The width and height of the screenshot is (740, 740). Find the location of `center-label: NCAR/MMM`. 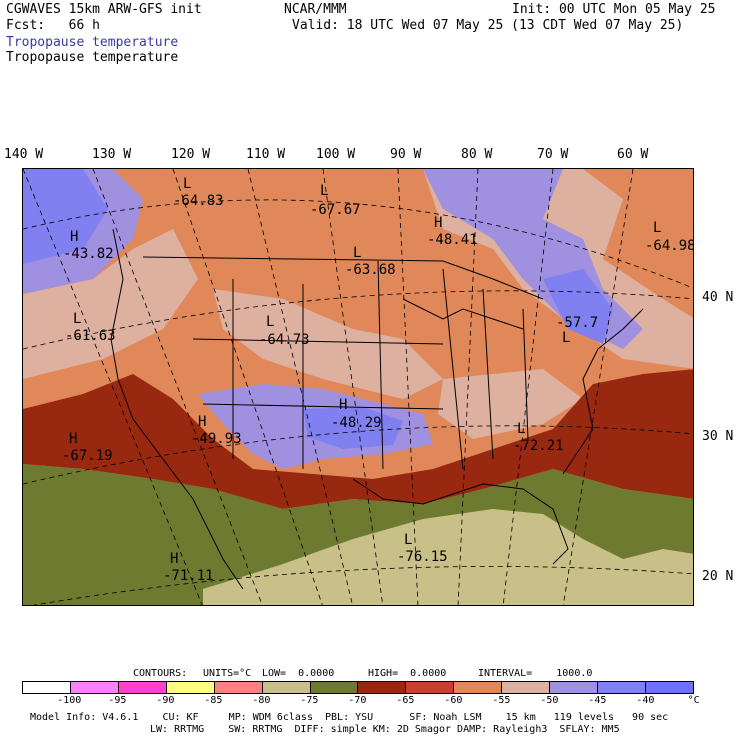

center-label: NCAR/MMM is located at coordinates (315, 9).